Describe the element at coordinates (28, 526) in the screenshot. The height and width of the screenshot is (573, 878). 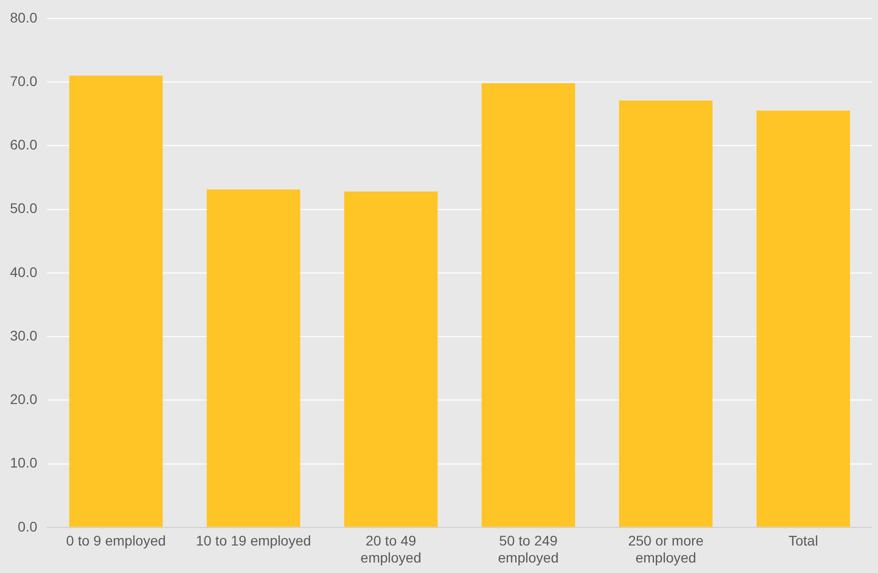
I see `y-tick-label: 0.0` at that location.